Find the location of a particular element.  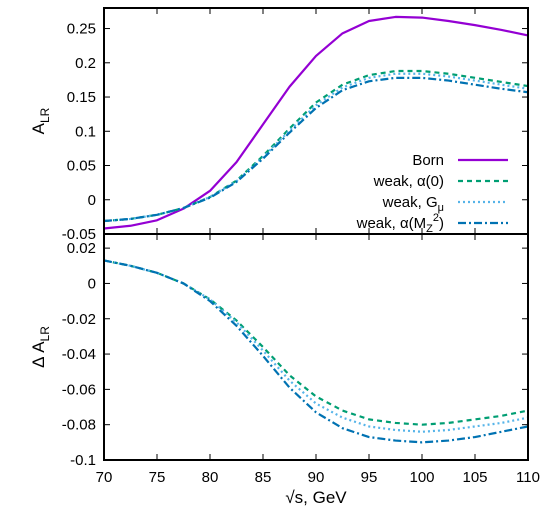

y-tick-label: -0.06 is located at coordinates (79, 389).